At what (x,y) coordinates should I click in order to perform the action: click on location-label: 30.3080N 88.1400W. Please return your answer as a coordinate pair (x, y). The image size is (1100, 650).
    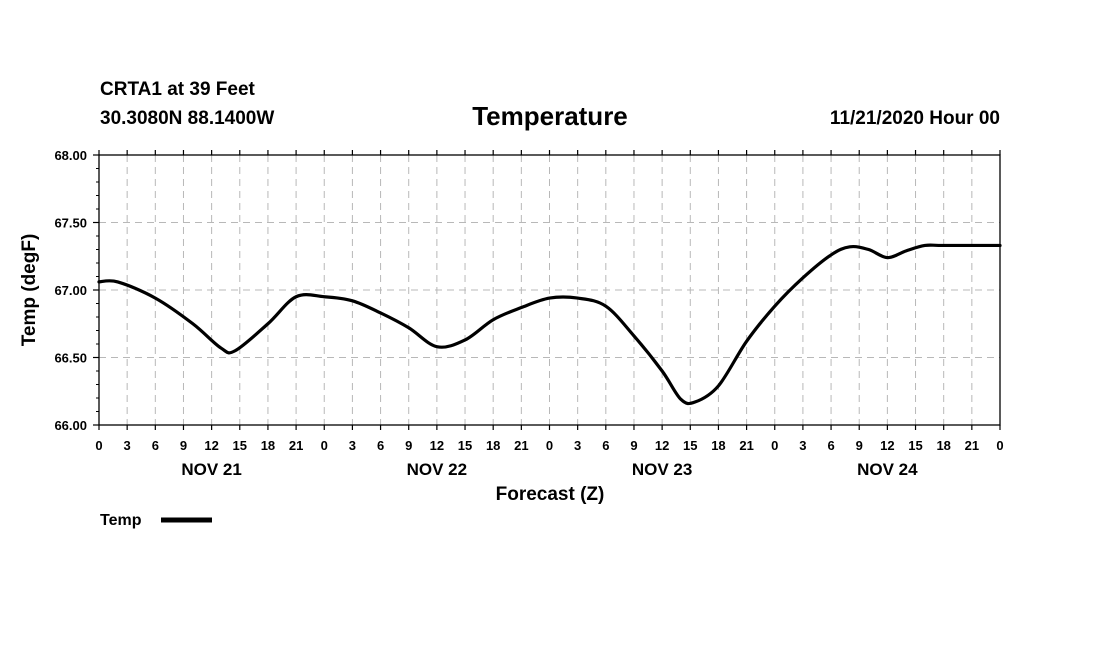
    Looking at the image, I should click on (187, 118).